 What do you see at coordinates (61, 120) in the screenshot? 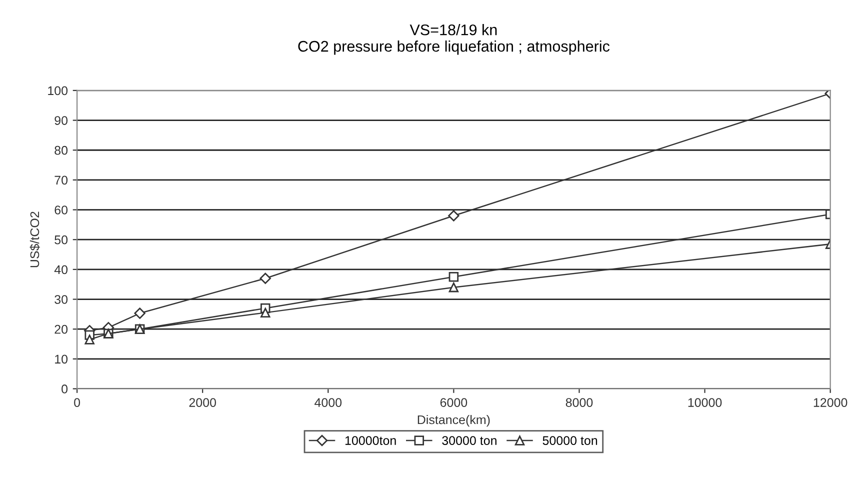
I see `y-tick-label: 90` at bounding box center [61, 120].